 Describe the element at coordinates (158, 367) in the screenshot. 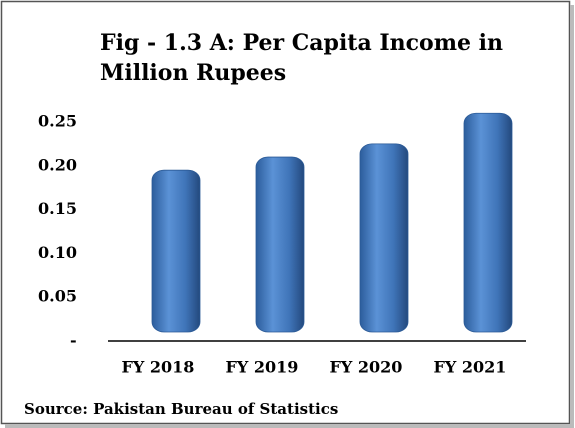

I see `x-tick-label: FY 2018` at that location.